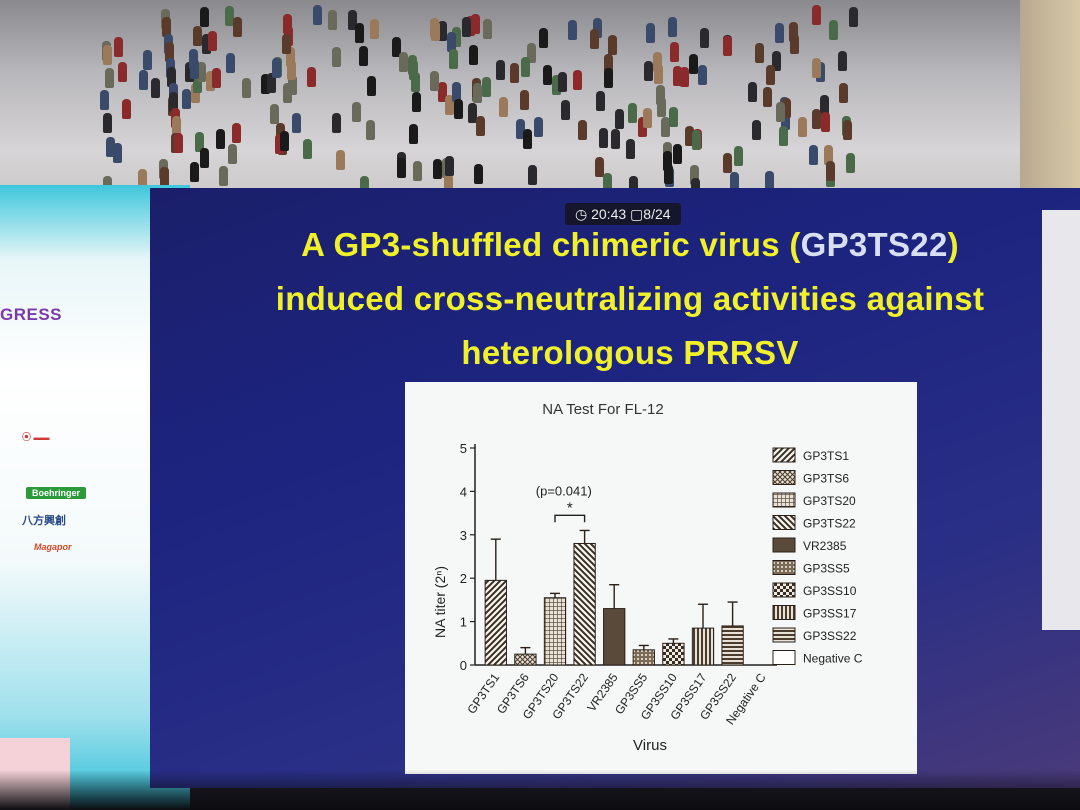  Describe the element at coordinates (784, 612) in the screenshot. I see `legend-swatch-GP3SS17` at that location.